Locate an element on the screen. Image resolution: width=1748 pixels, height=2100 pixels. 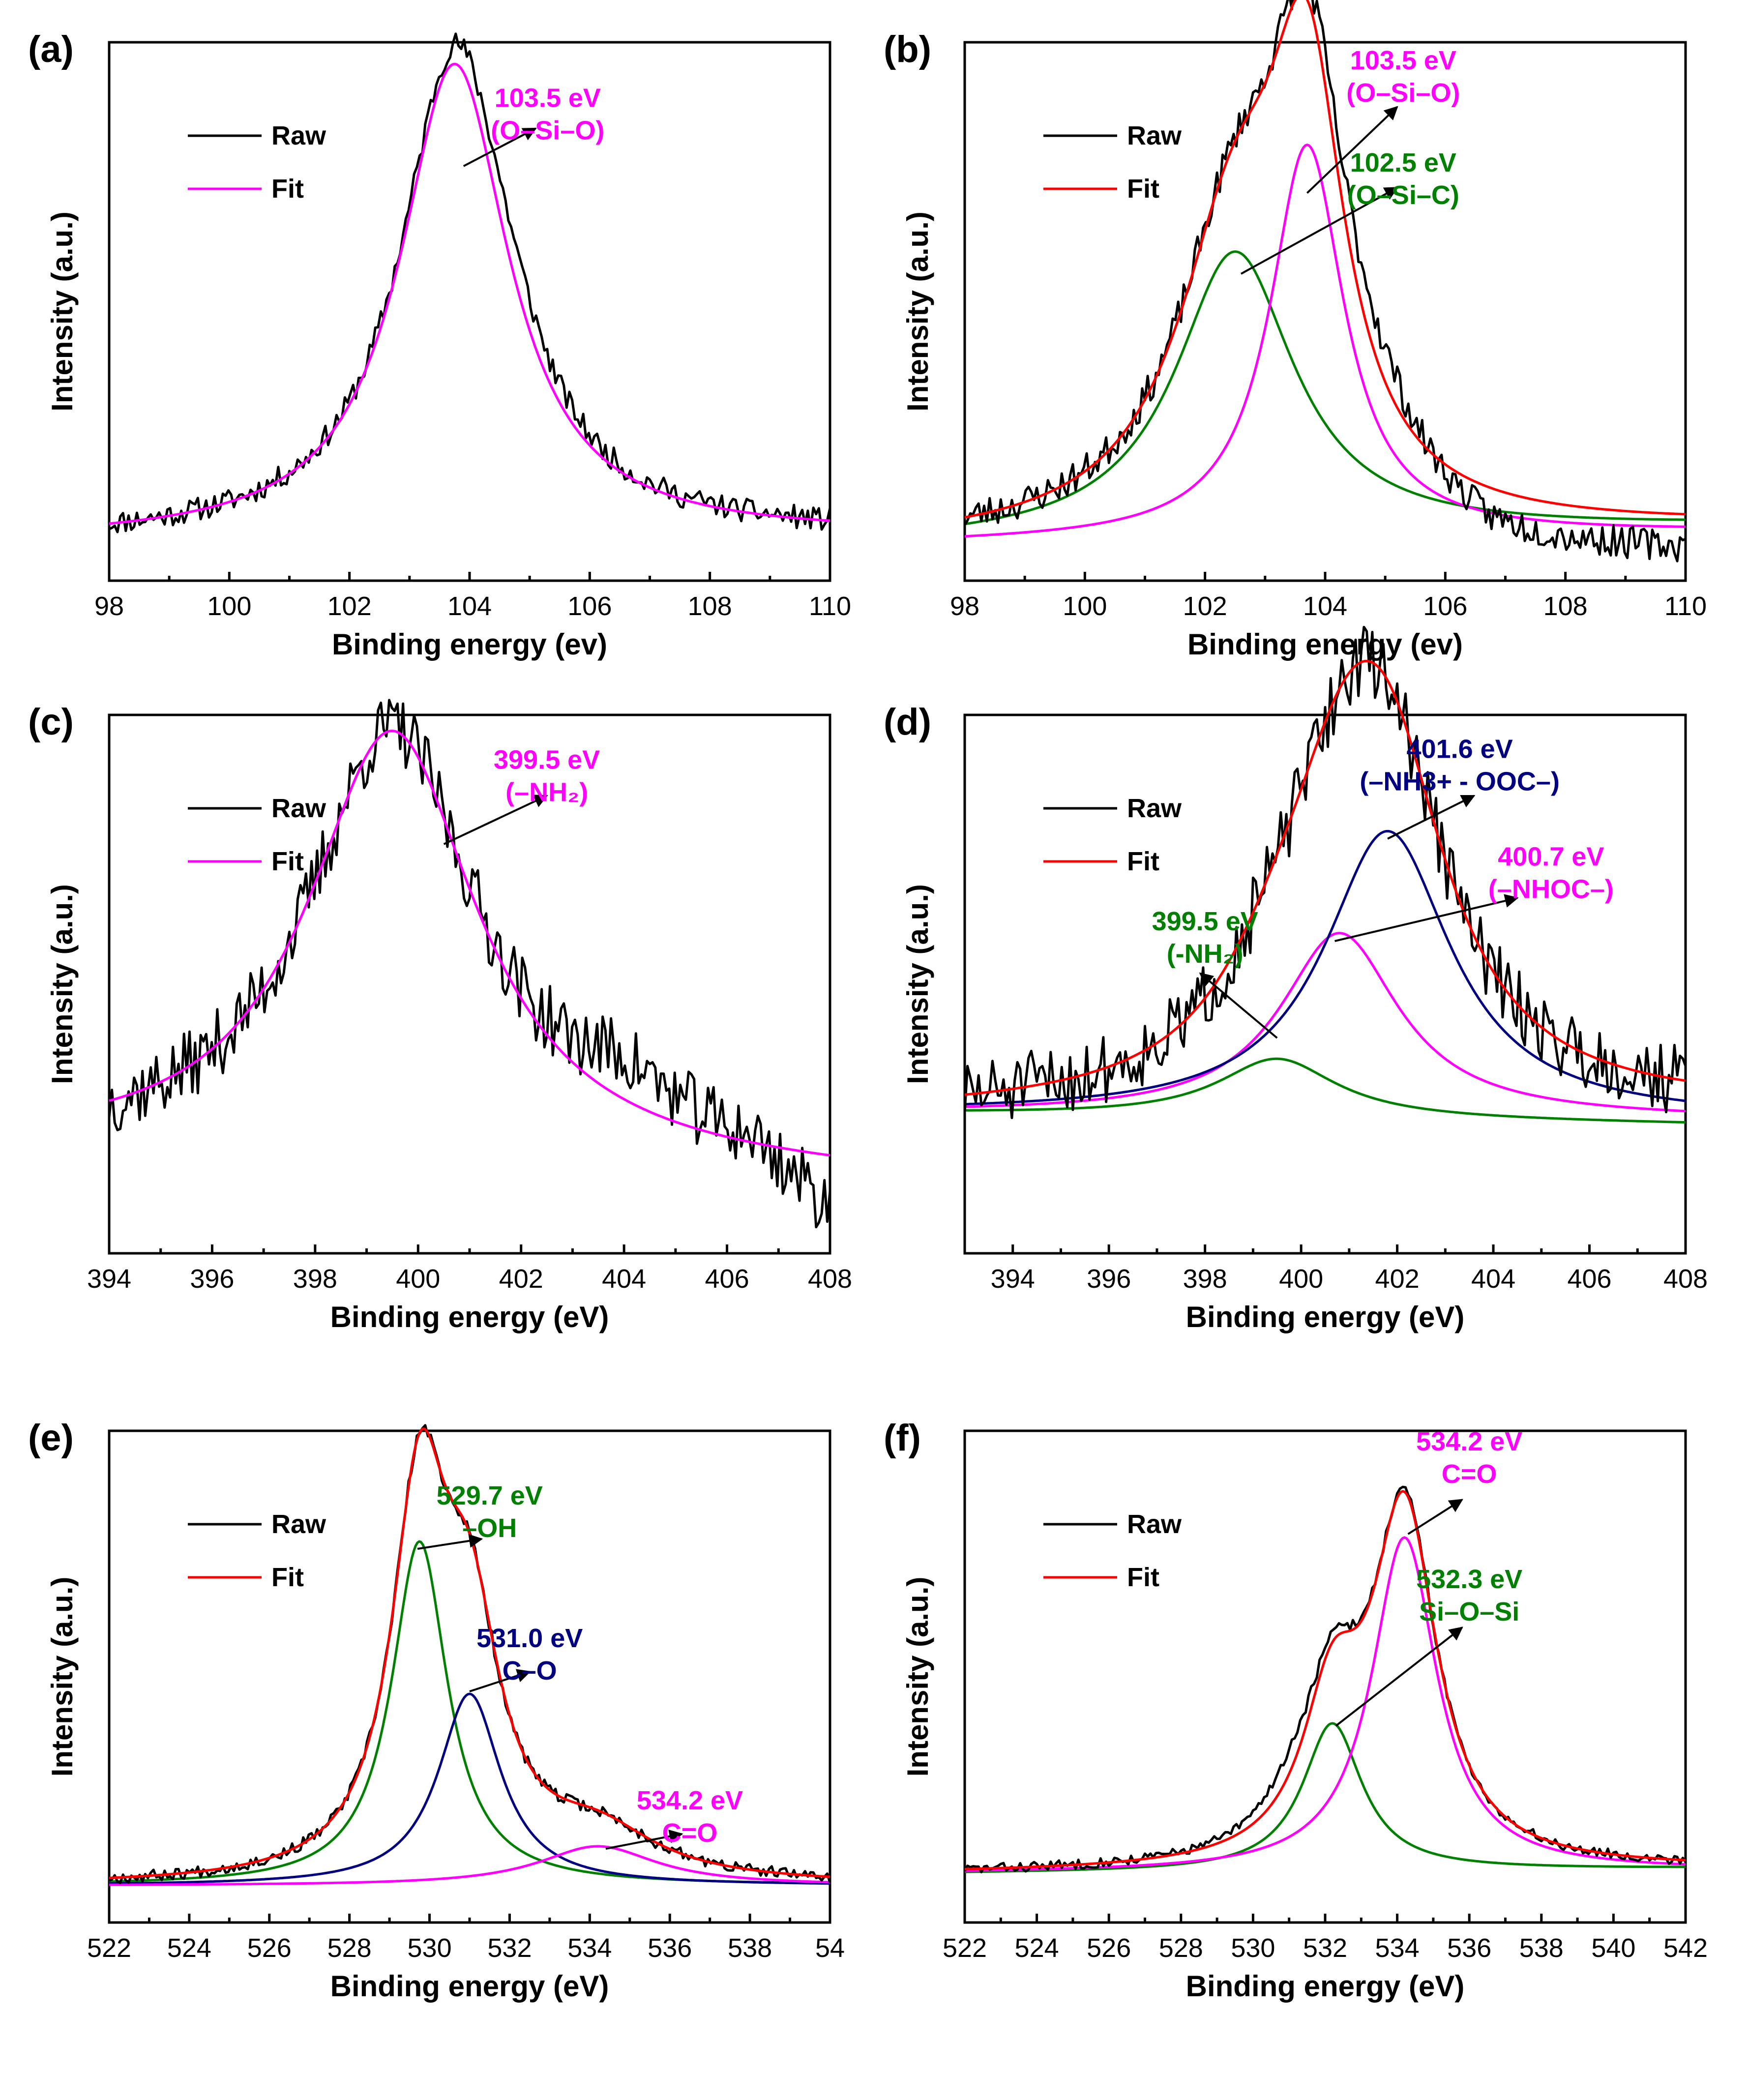
x-tick-label: 526 is located at coordinates (1109, 1948).